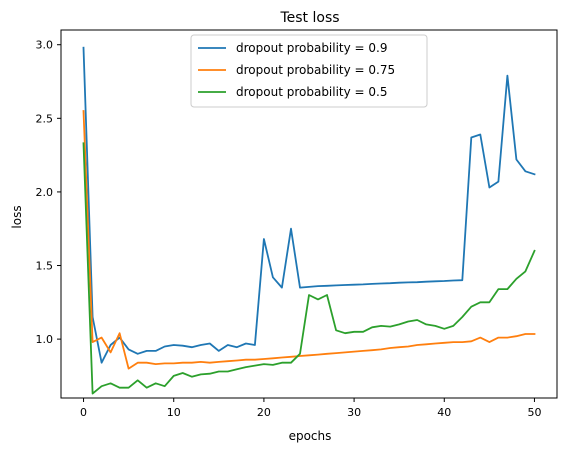 Image resolution: width=570 pixels, height=453 pixels. What do you see at coordinates (309, 18) in the screenshot?
I see `chart-title: Test loss` at bounding box center [309, 18].